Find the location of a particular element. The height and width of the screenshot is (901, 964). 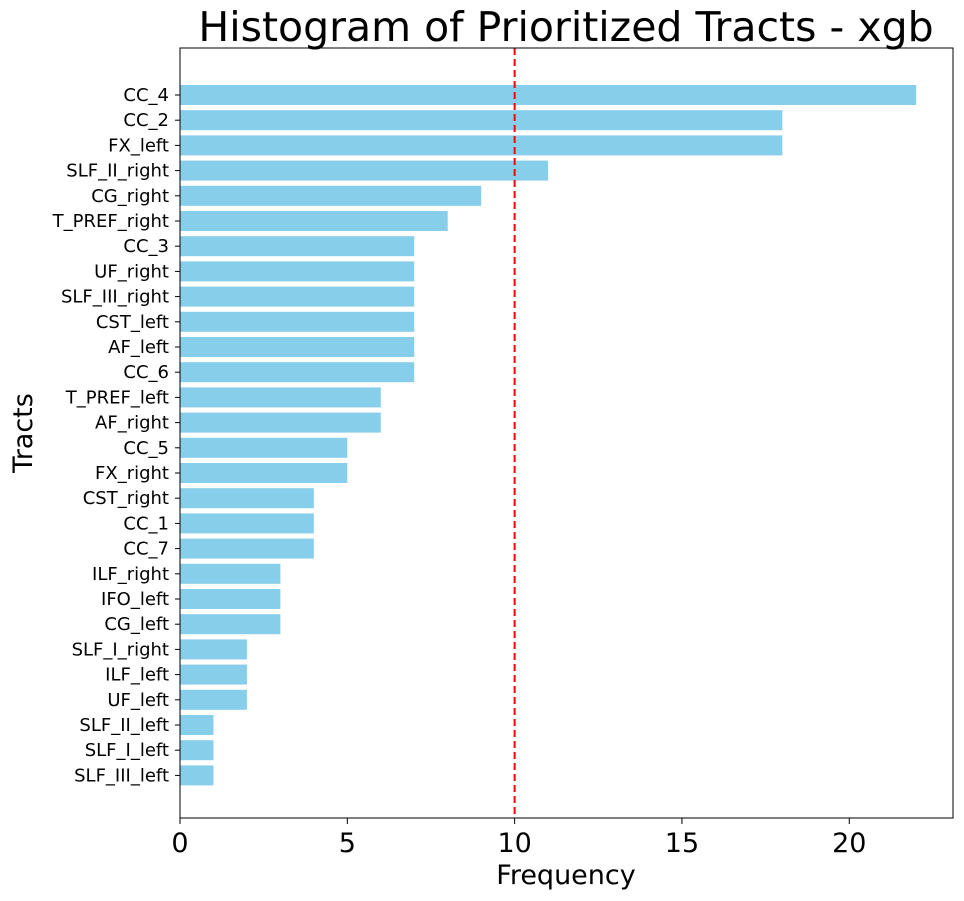

y-tick-label: SLF_II_left is located at coordinates (124, 725).